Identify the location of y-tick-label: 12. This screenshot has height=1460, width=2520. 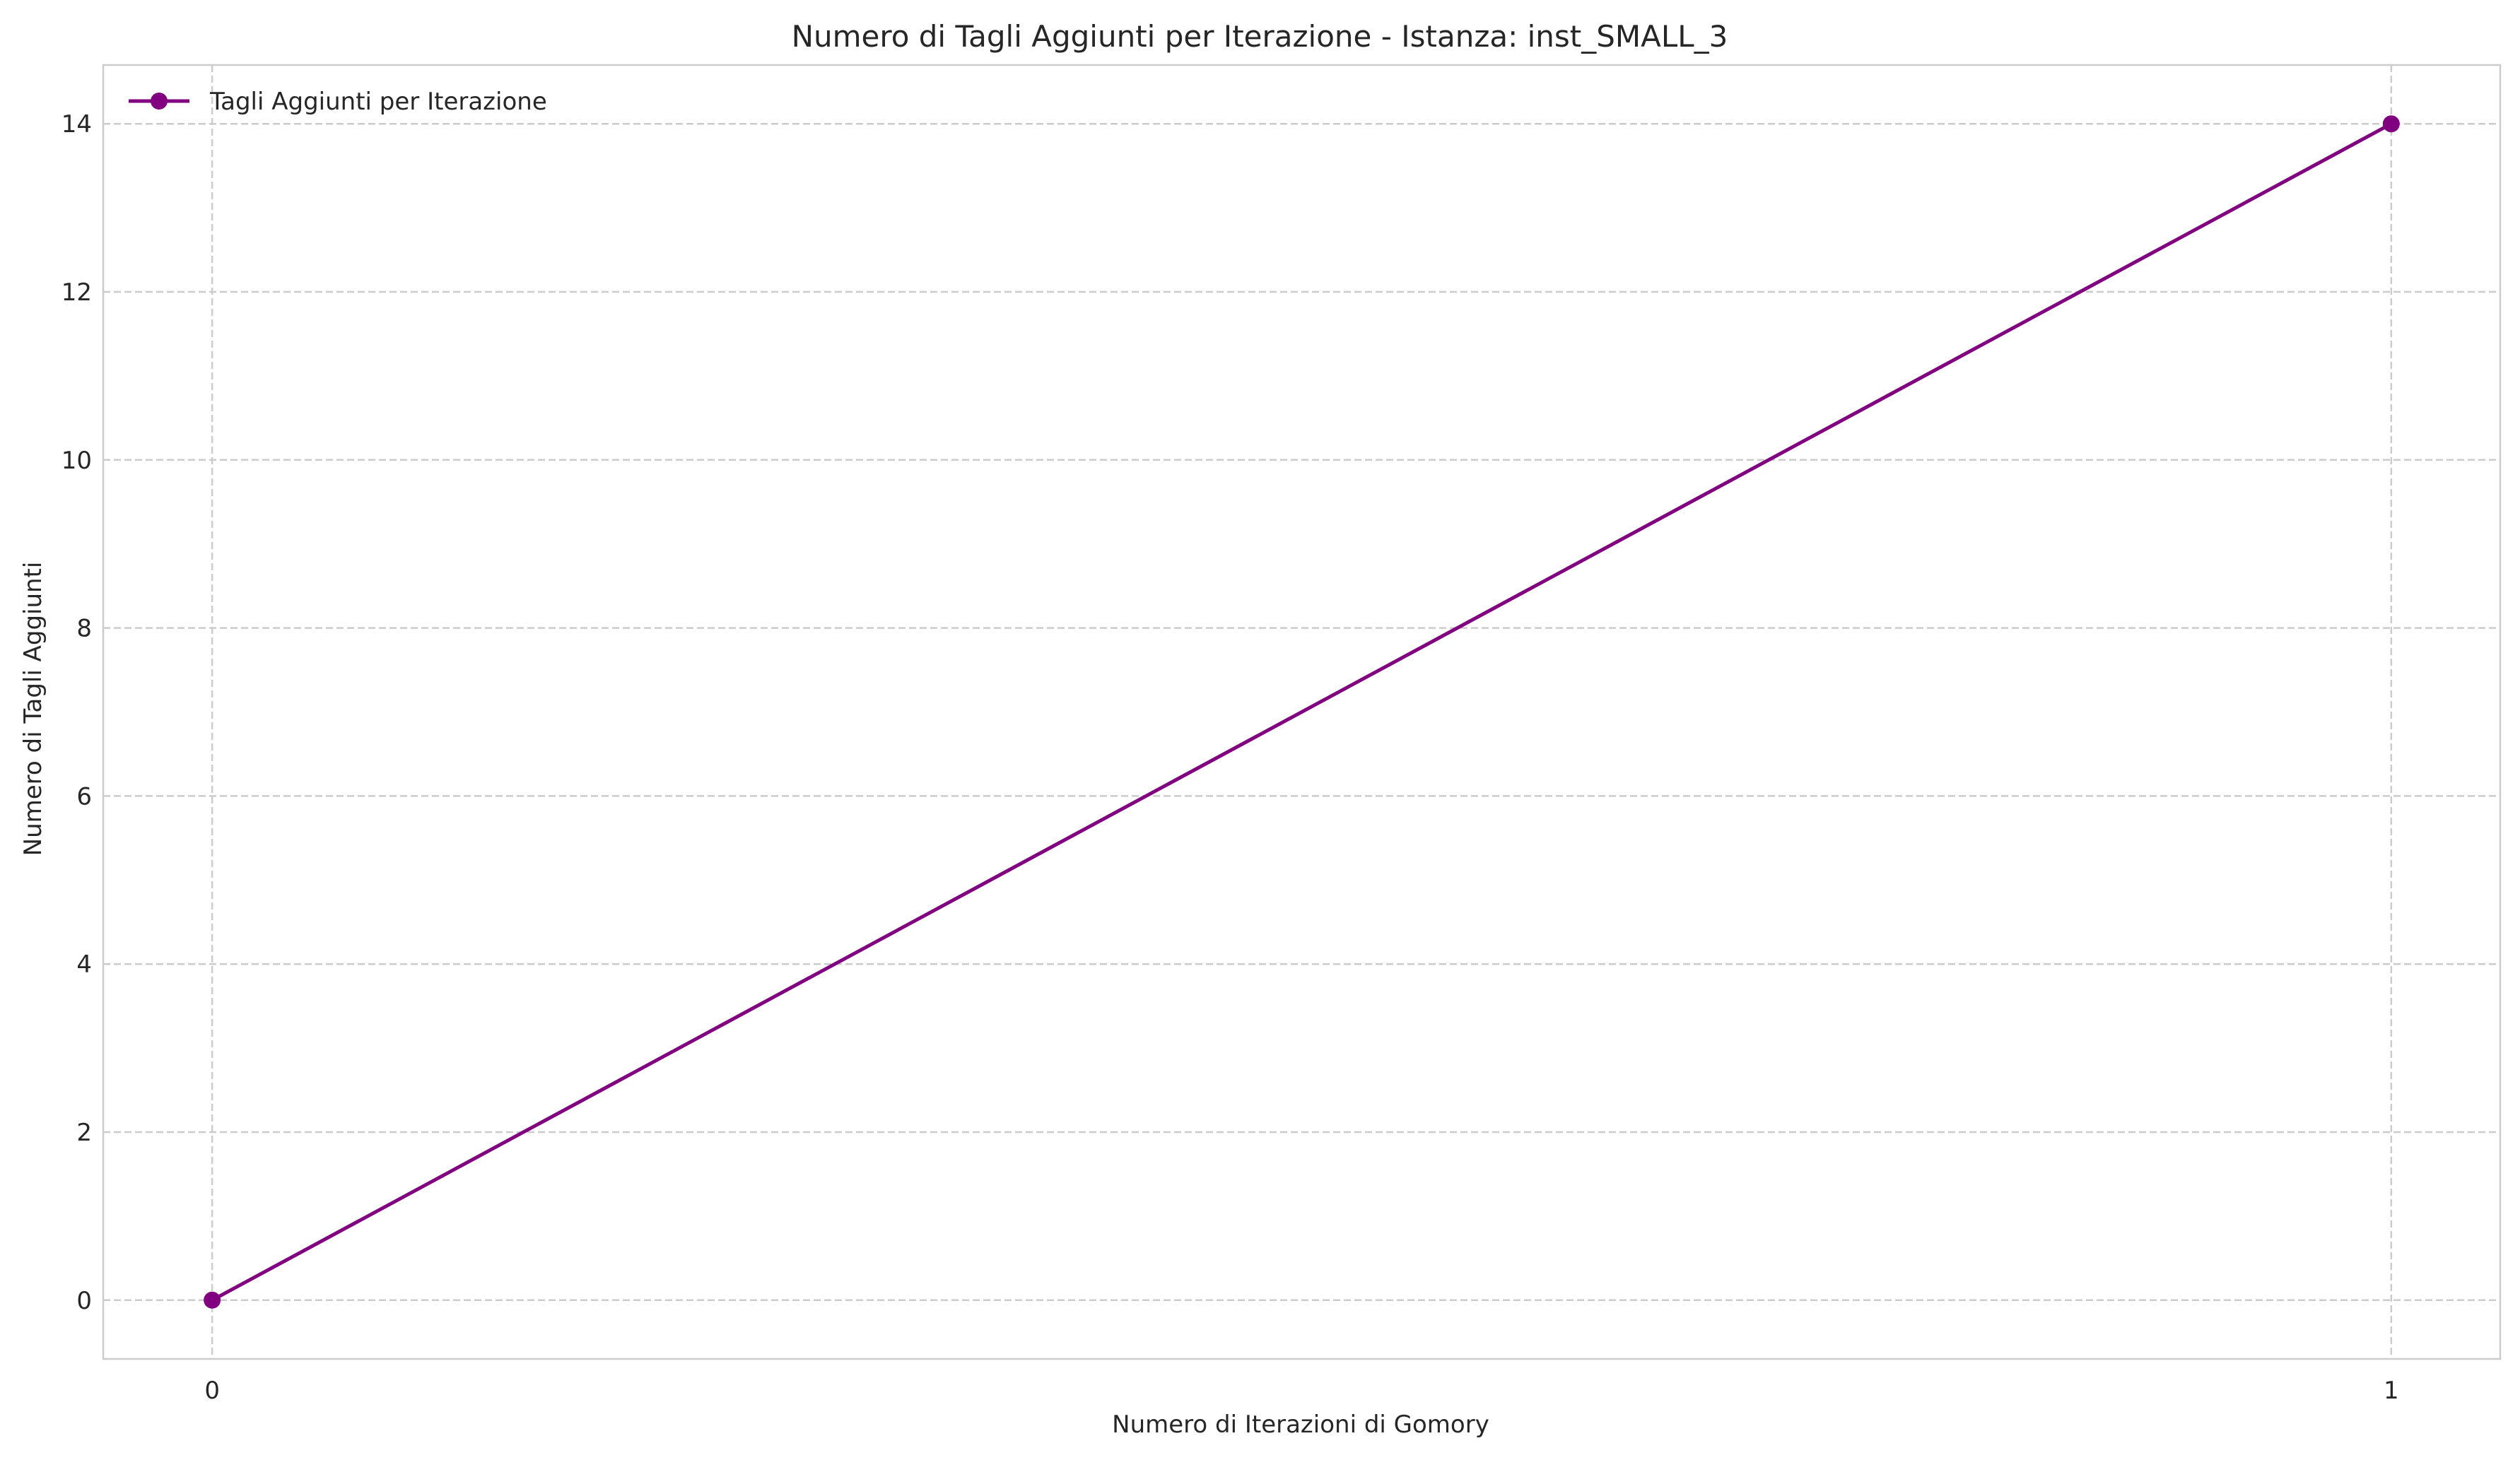
(76, 292).